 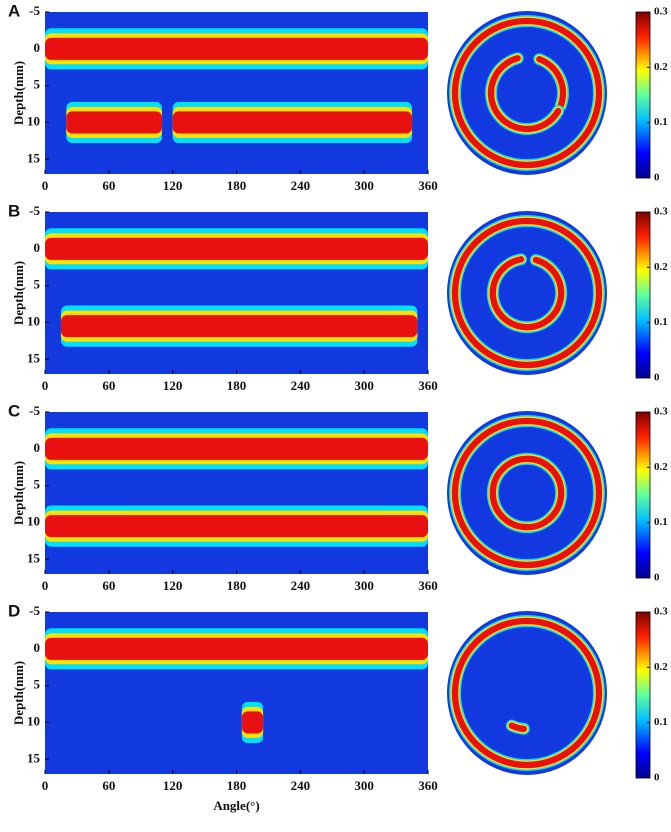 I want to click on panel-label: C, so click(x=14, y=410).